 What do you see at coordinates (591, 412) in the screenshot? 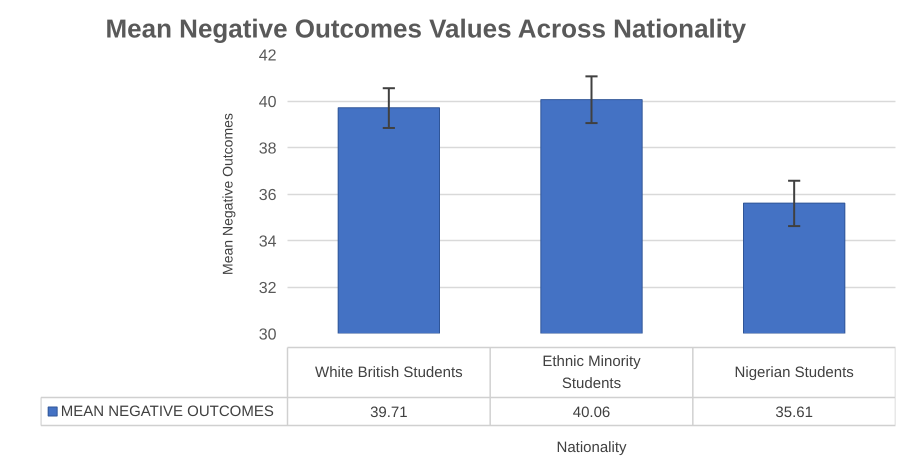
I see `data-label: 40.06` at bounding box center [591, 412].